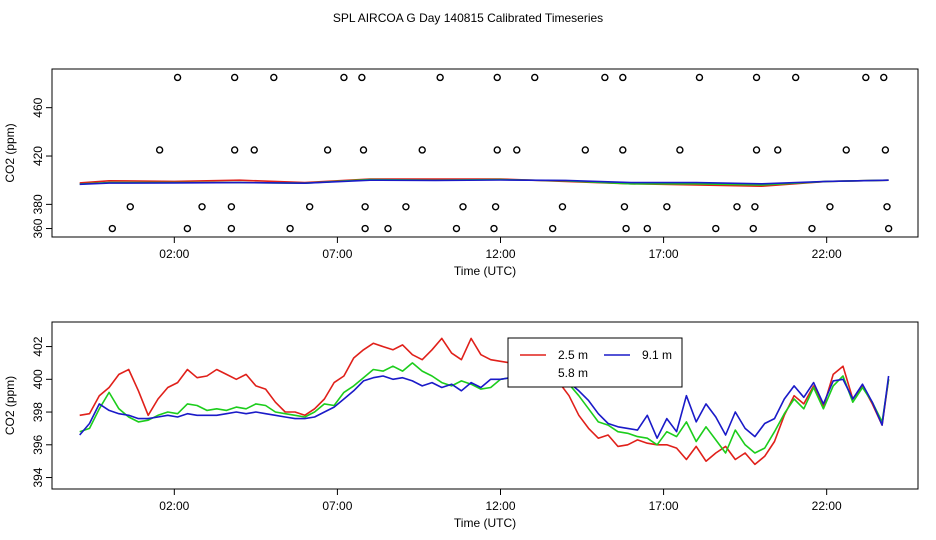 The image size is (936, 540). Describe the element at coordinates (657, 355) in the screenshot. I see `legend-label: 9.1 m` at that location.